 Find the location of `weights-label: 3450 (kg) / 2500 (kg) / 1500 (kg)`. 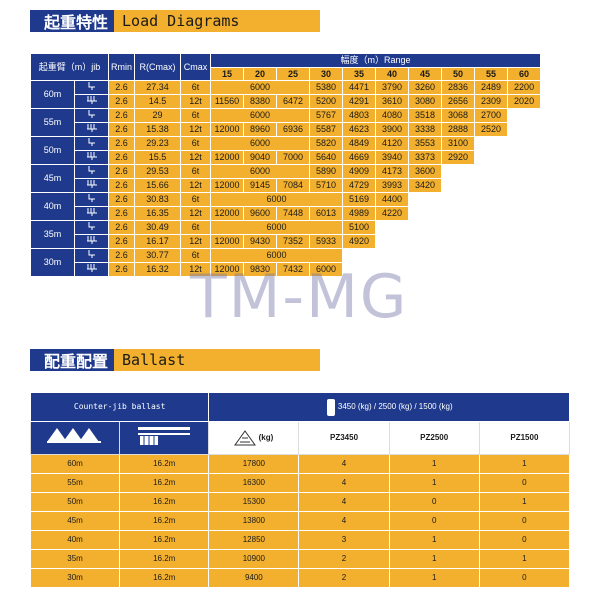

weights-label: 3450 (kg) / 2500 (kg) / 1500 (kg) is located at coordinates (395, 407).